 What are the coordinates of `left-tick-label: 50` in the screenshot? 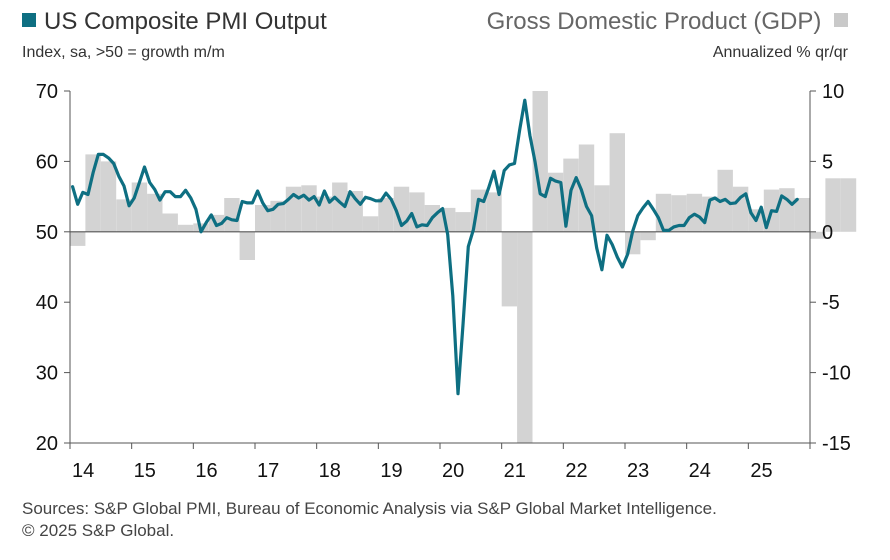 It's located at (47, 233).